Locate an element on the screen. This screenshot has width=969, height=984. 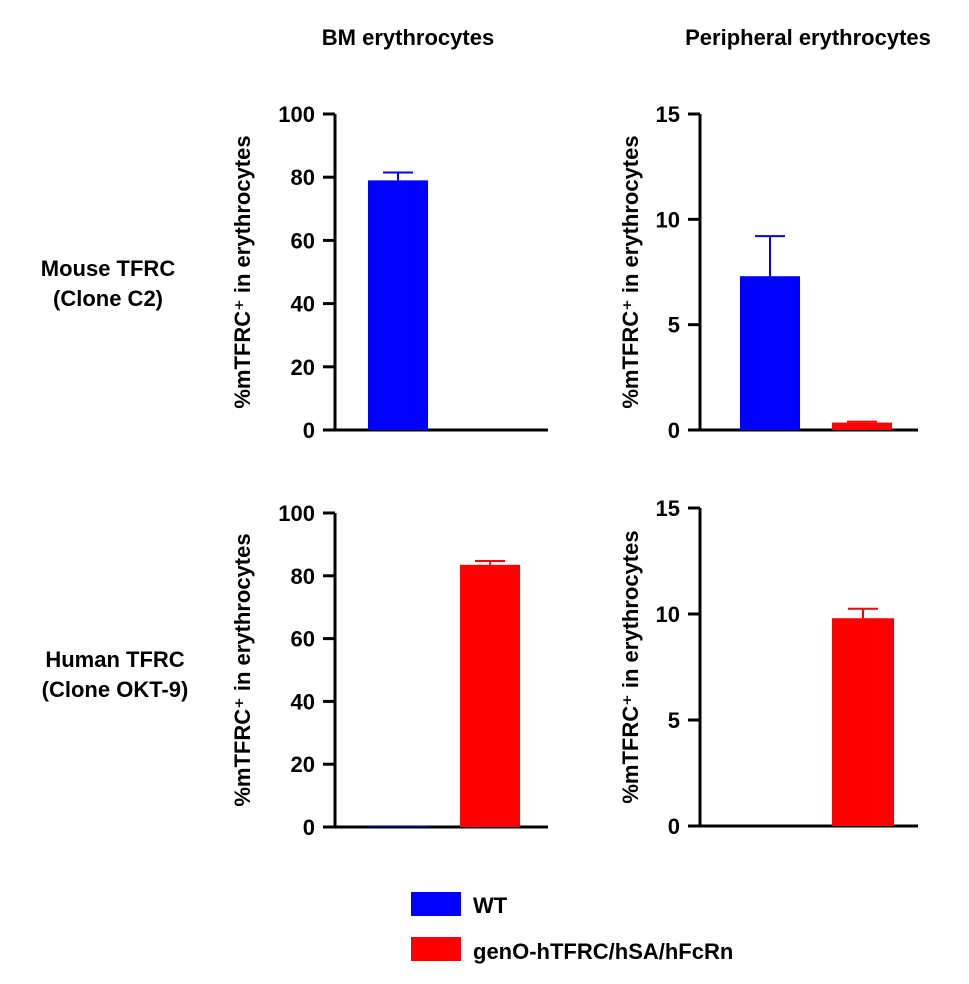
column-title-bm: BM erythrocytes is located at coordinates (408, 37).